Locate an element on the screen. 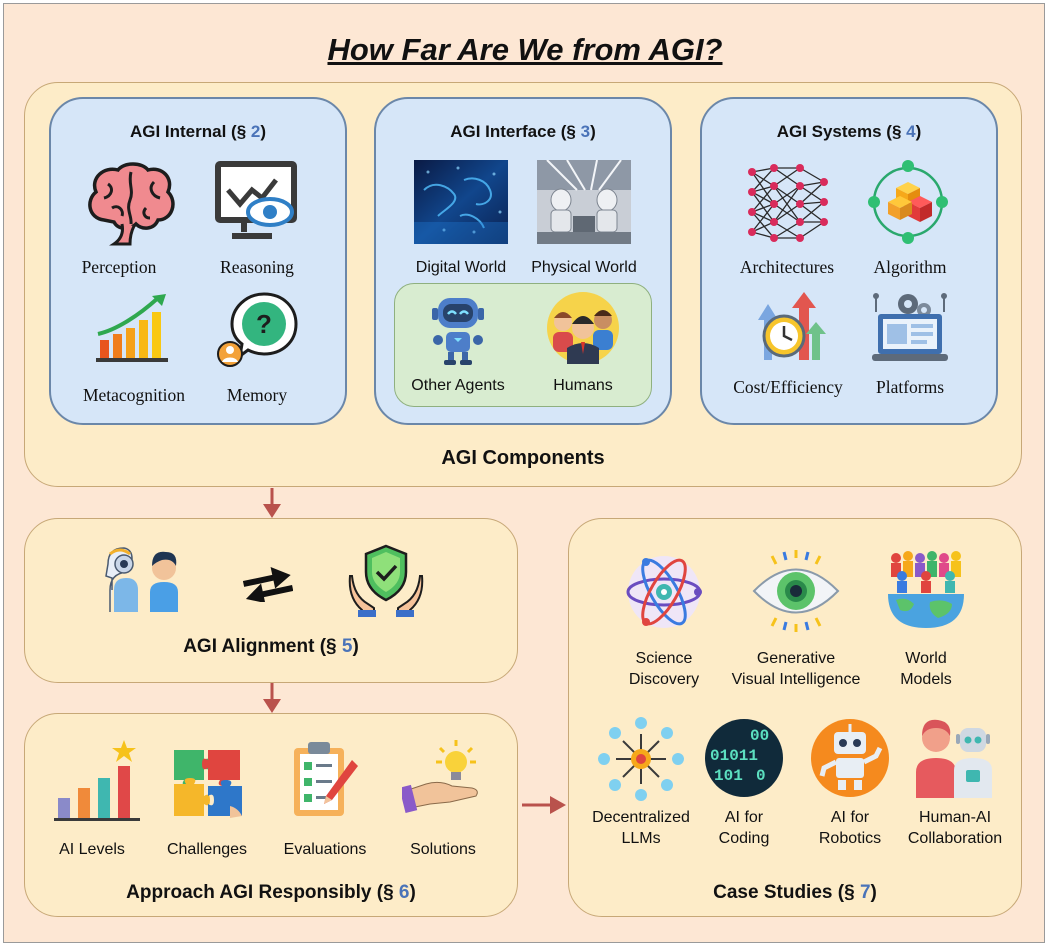 The height and width of the screenshot is (950, 1050). agi-components-caption: AGI Components is located at coordinates (523, 458).